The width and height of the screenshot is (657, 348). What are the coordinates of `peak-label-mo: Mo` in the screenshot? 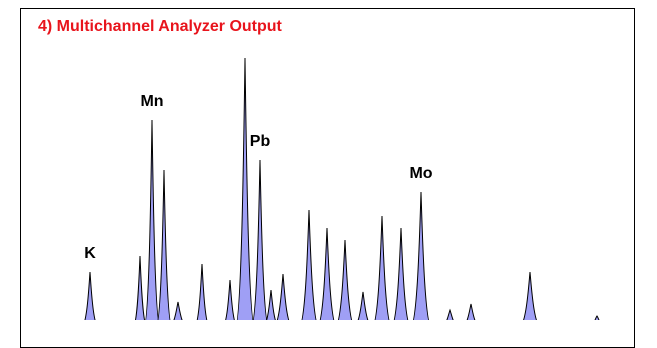 It's located at (420, 173).